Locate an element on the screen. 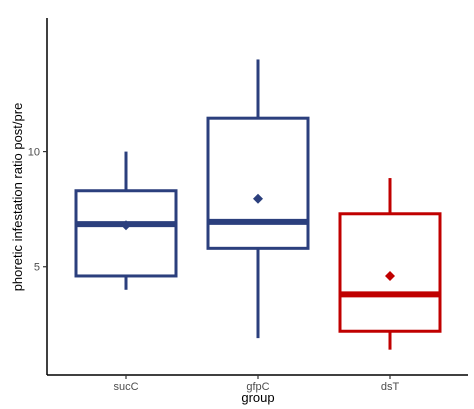  y-ticks: 5 10 is located at coordinates (37, 210).